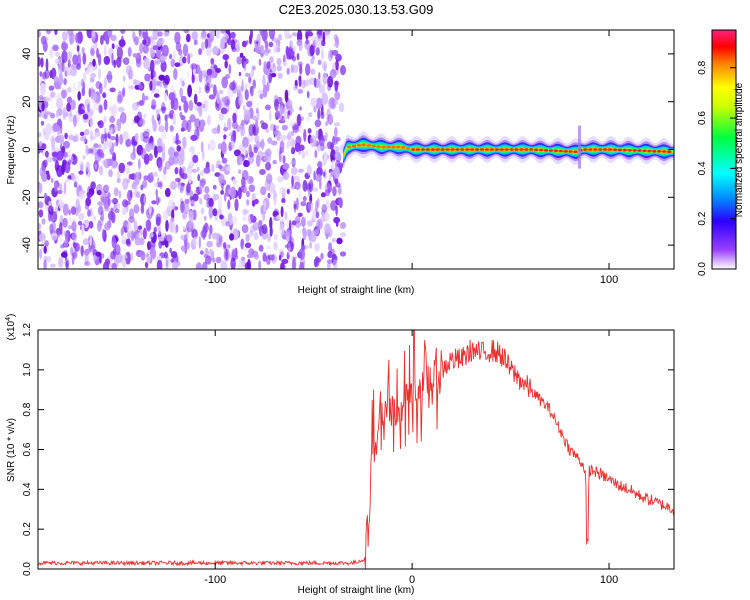 Image resolution: width=750 pixels, height=600 pixels. I want to click on spectrogram-y-label: Frequency (Hz), so click(11, 150).